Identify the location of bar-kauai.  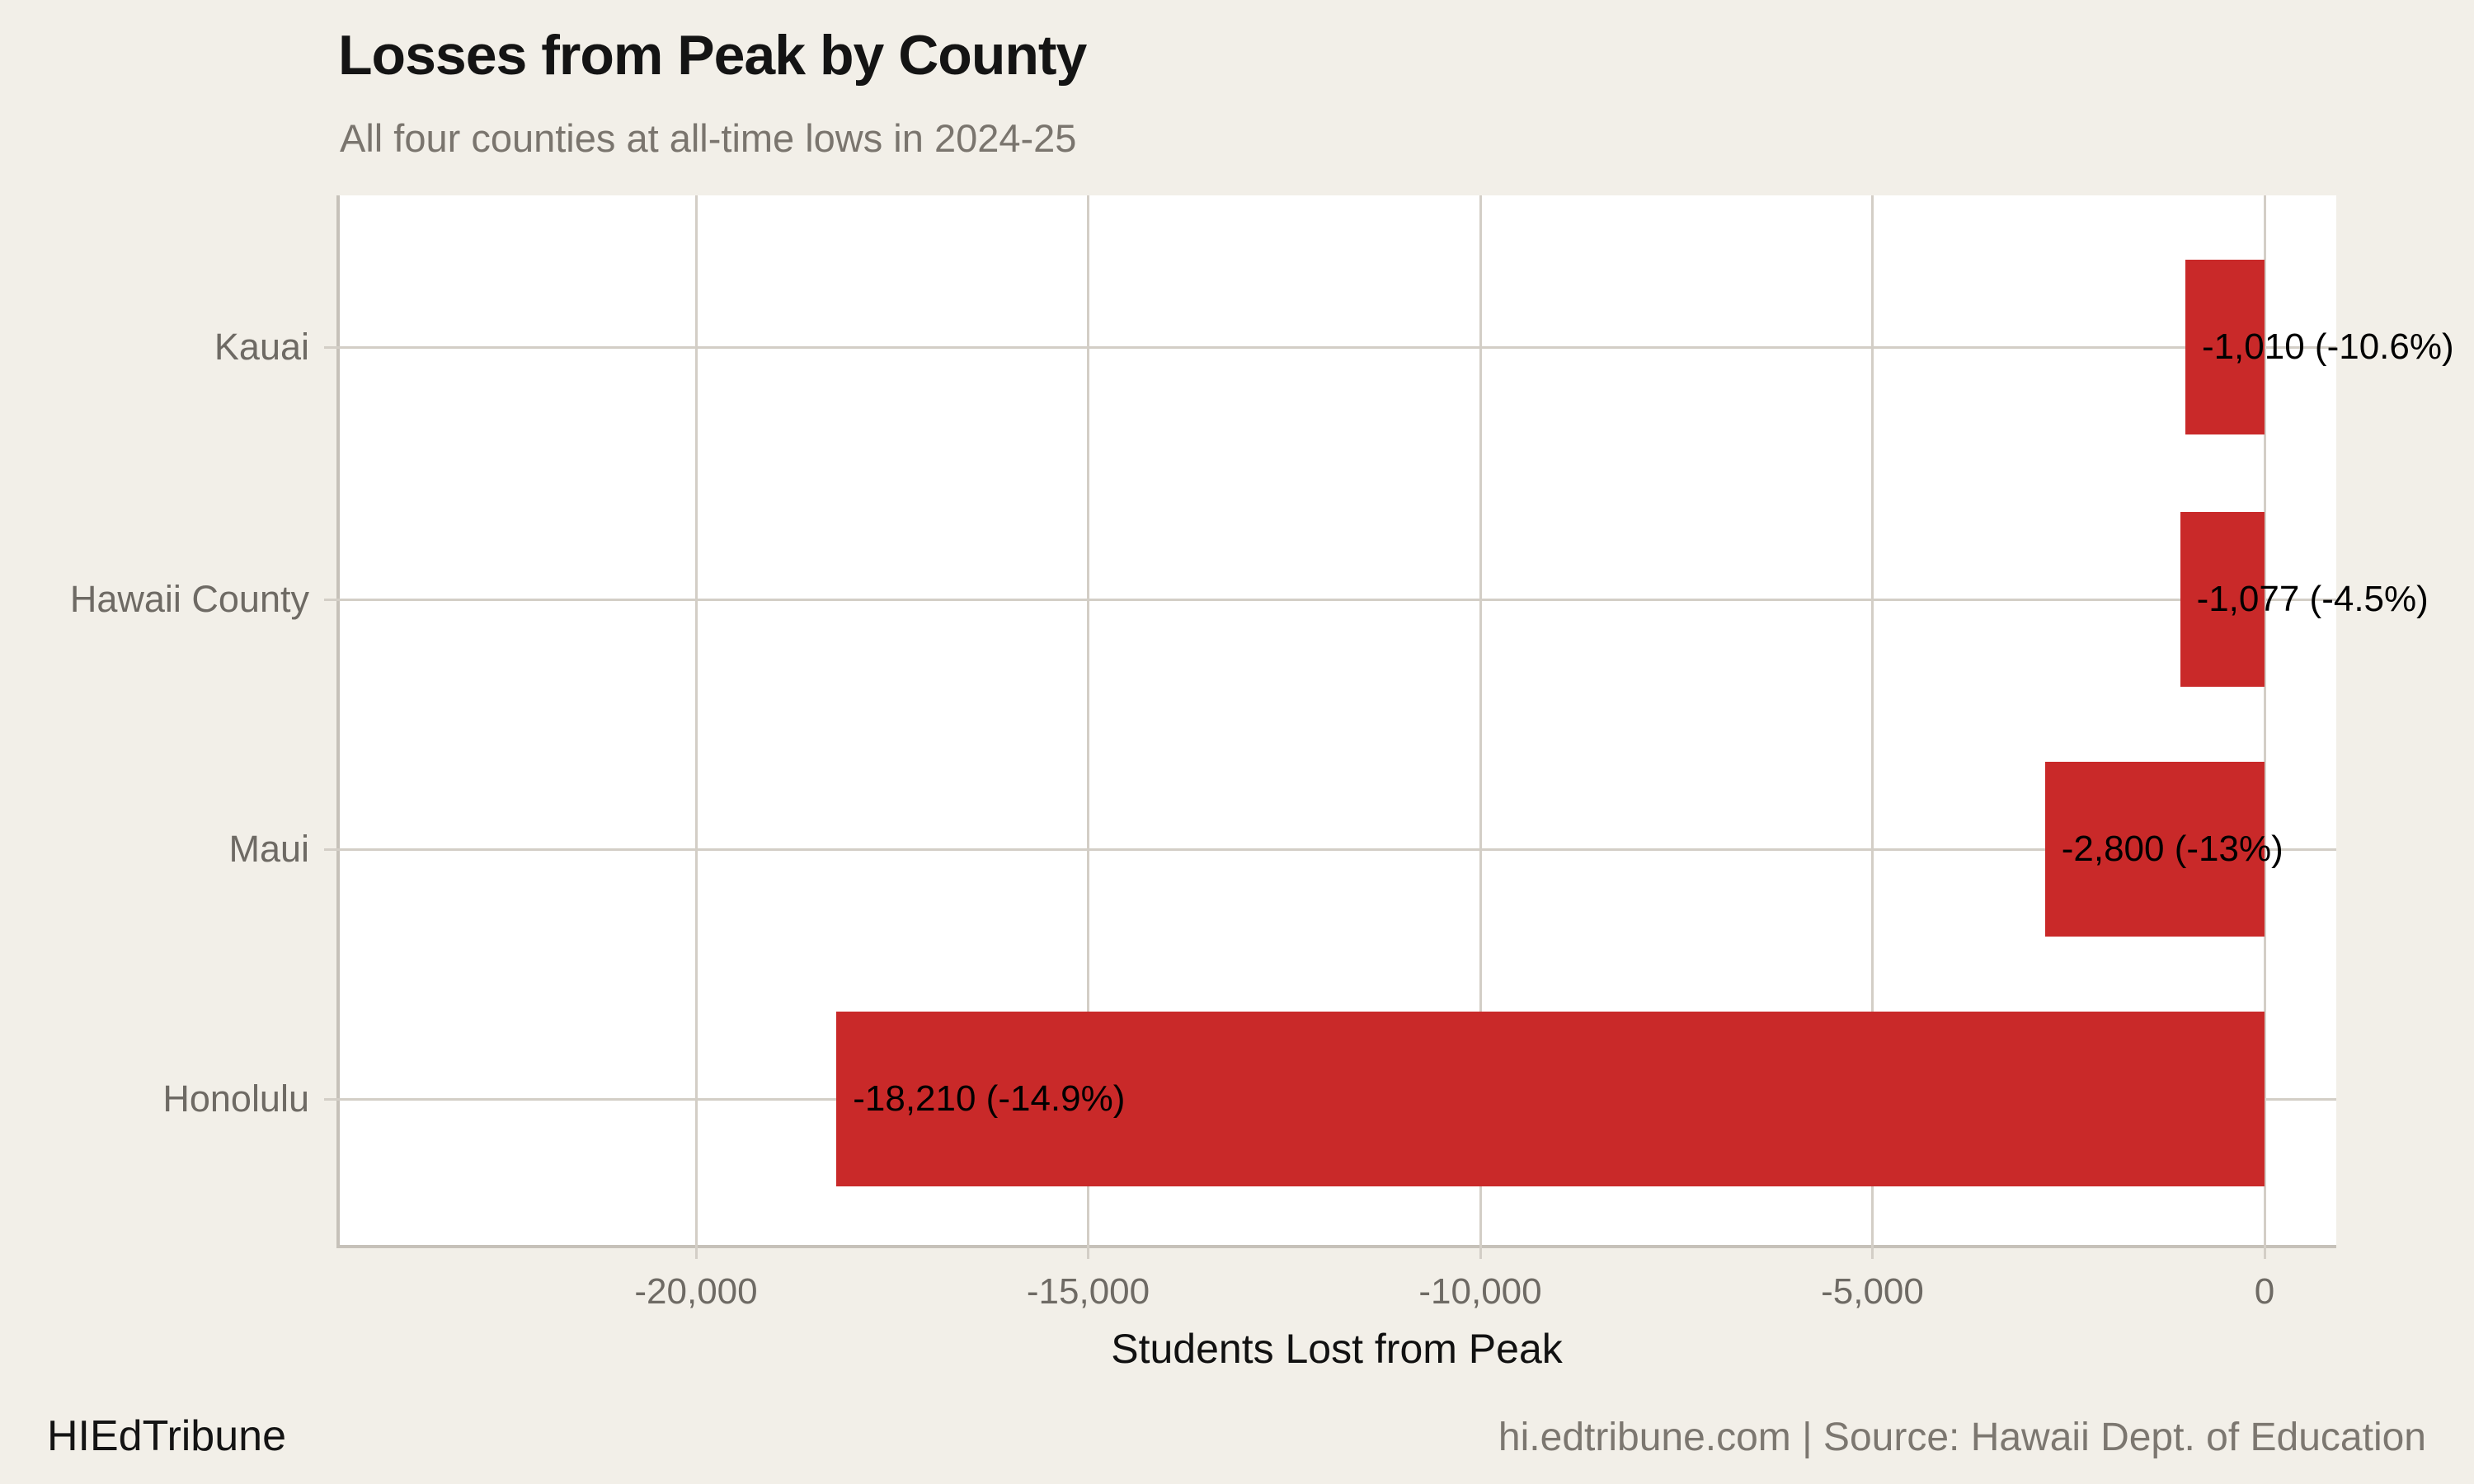
(2225, 347).